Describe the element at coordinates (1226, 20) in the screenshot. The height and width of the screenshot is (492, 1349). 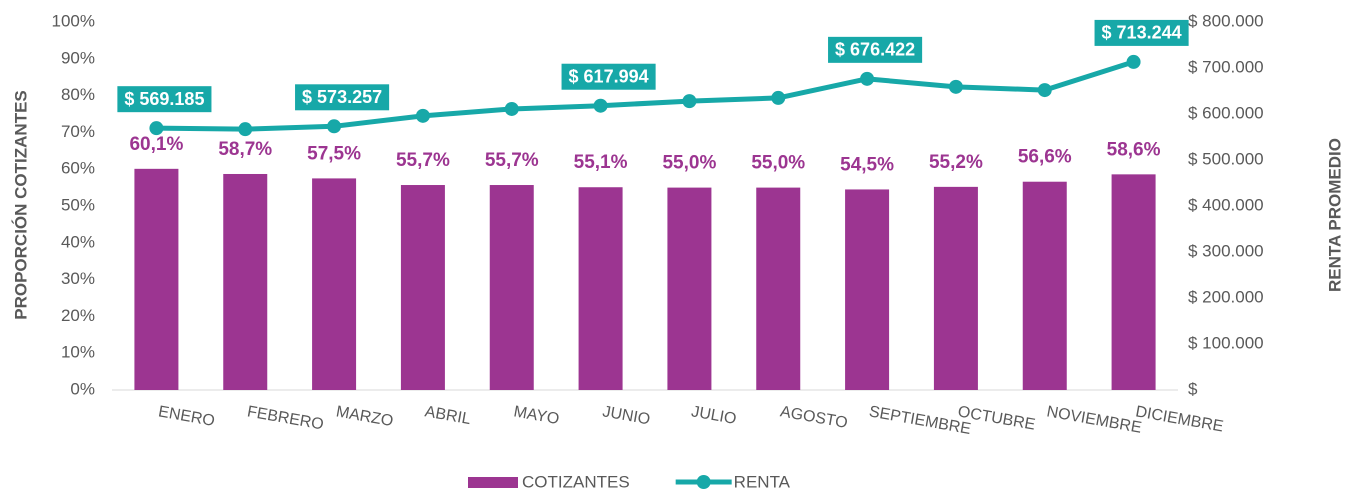
I see `y2-tick-label: $ 800.000` at that location.